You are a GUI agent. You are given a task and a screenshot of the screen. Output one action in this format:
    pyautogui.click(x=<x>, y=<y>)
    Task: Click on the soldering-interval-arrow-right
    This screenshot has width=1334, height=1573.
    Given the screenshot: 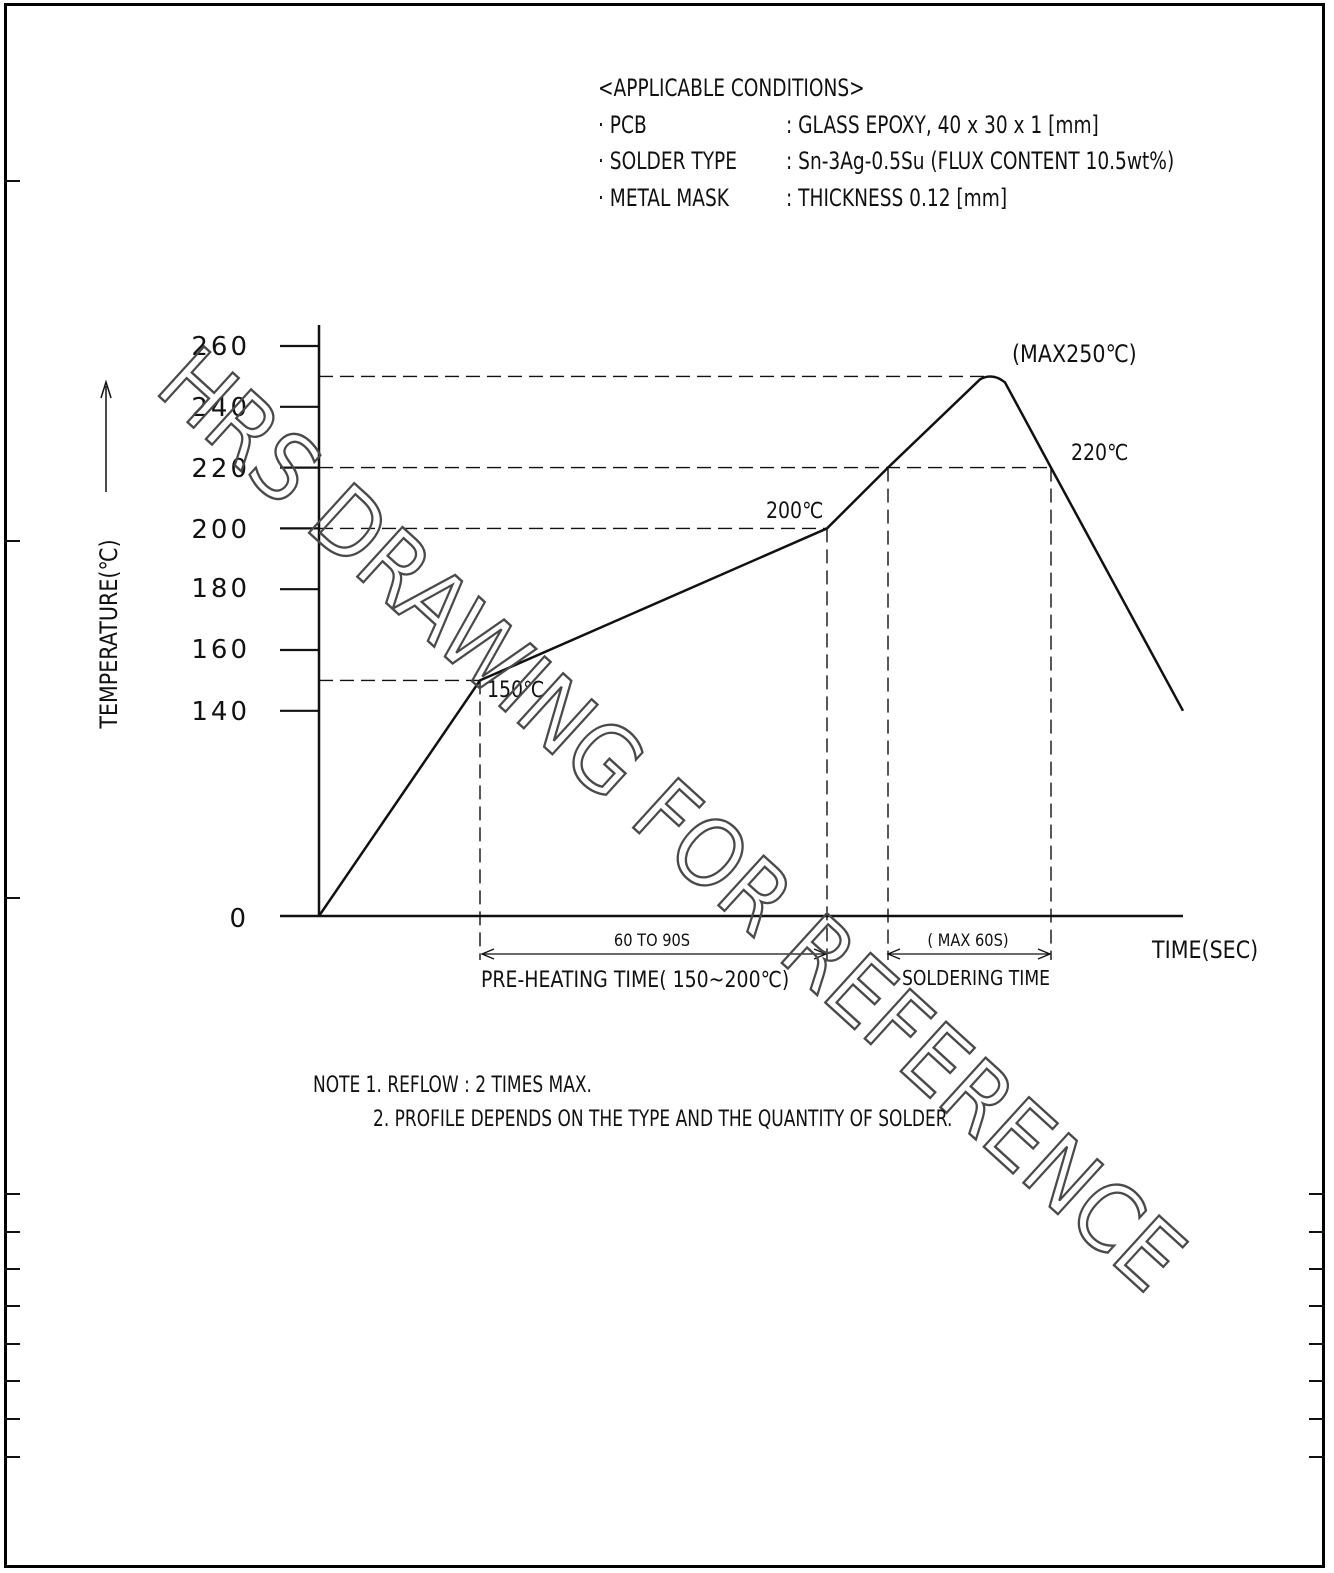 What is the action you would take?
    pyautogui.click(x=1044, y=954)
    